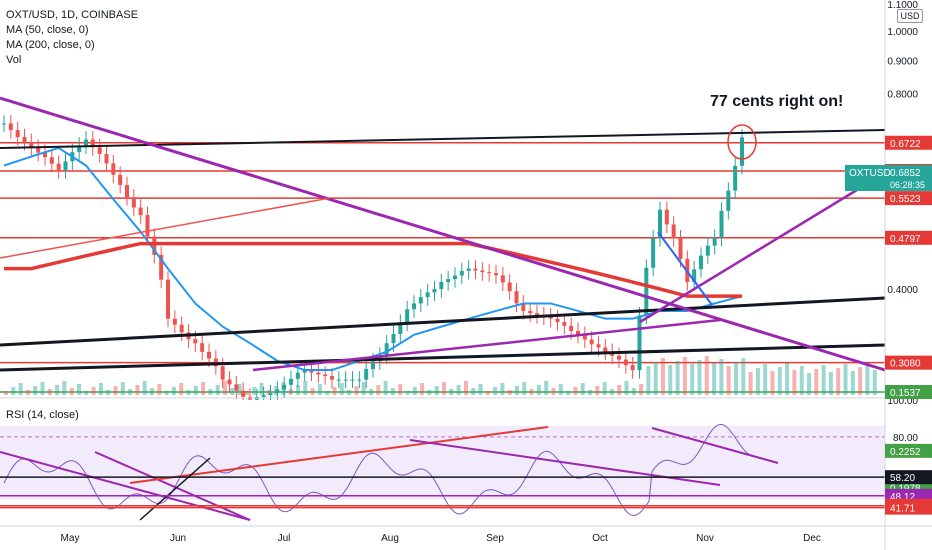 Image resolution: width=932 pixels, height=550 pixels. Describe the element at coordinates (705, 538) in the screenshot. I see `month-tick-label: Nov` at that location.